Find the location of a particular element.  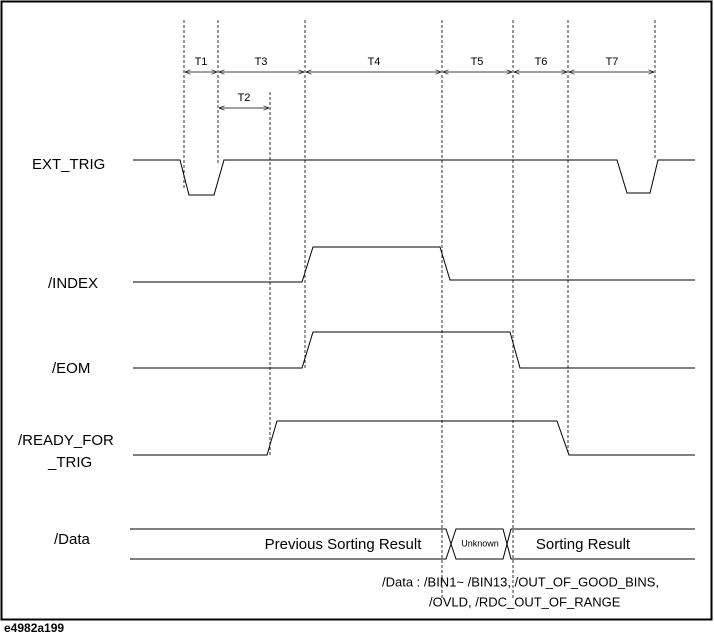

data-bus is located at coordinates (412, 544).